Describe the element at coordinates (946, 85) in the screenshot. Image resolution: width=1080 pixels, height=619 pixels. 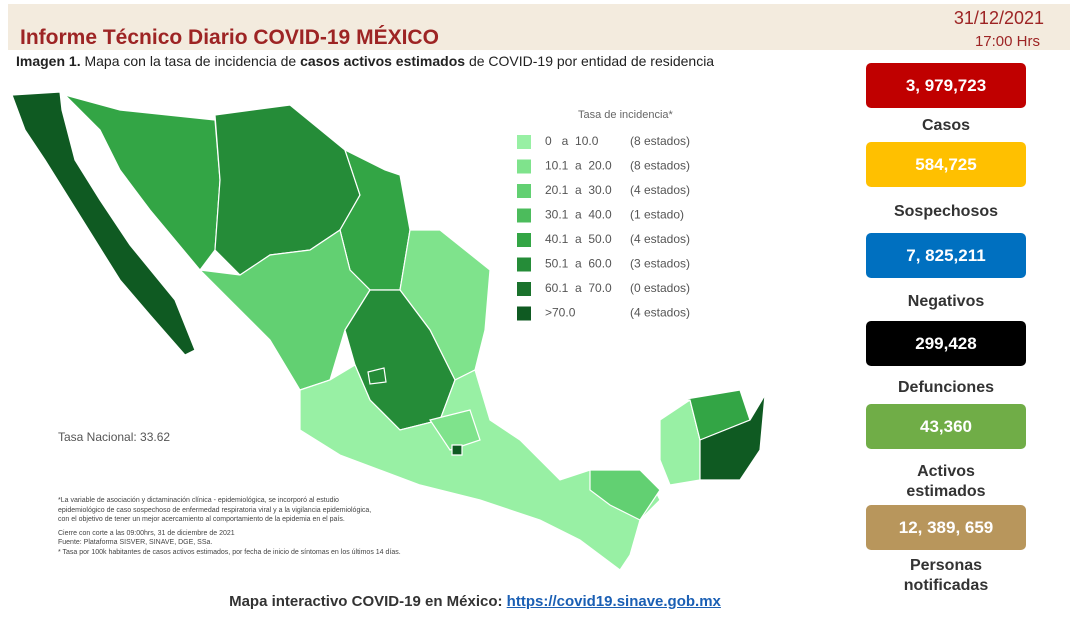
I see `stat-box: 3, 979,723` at that location.